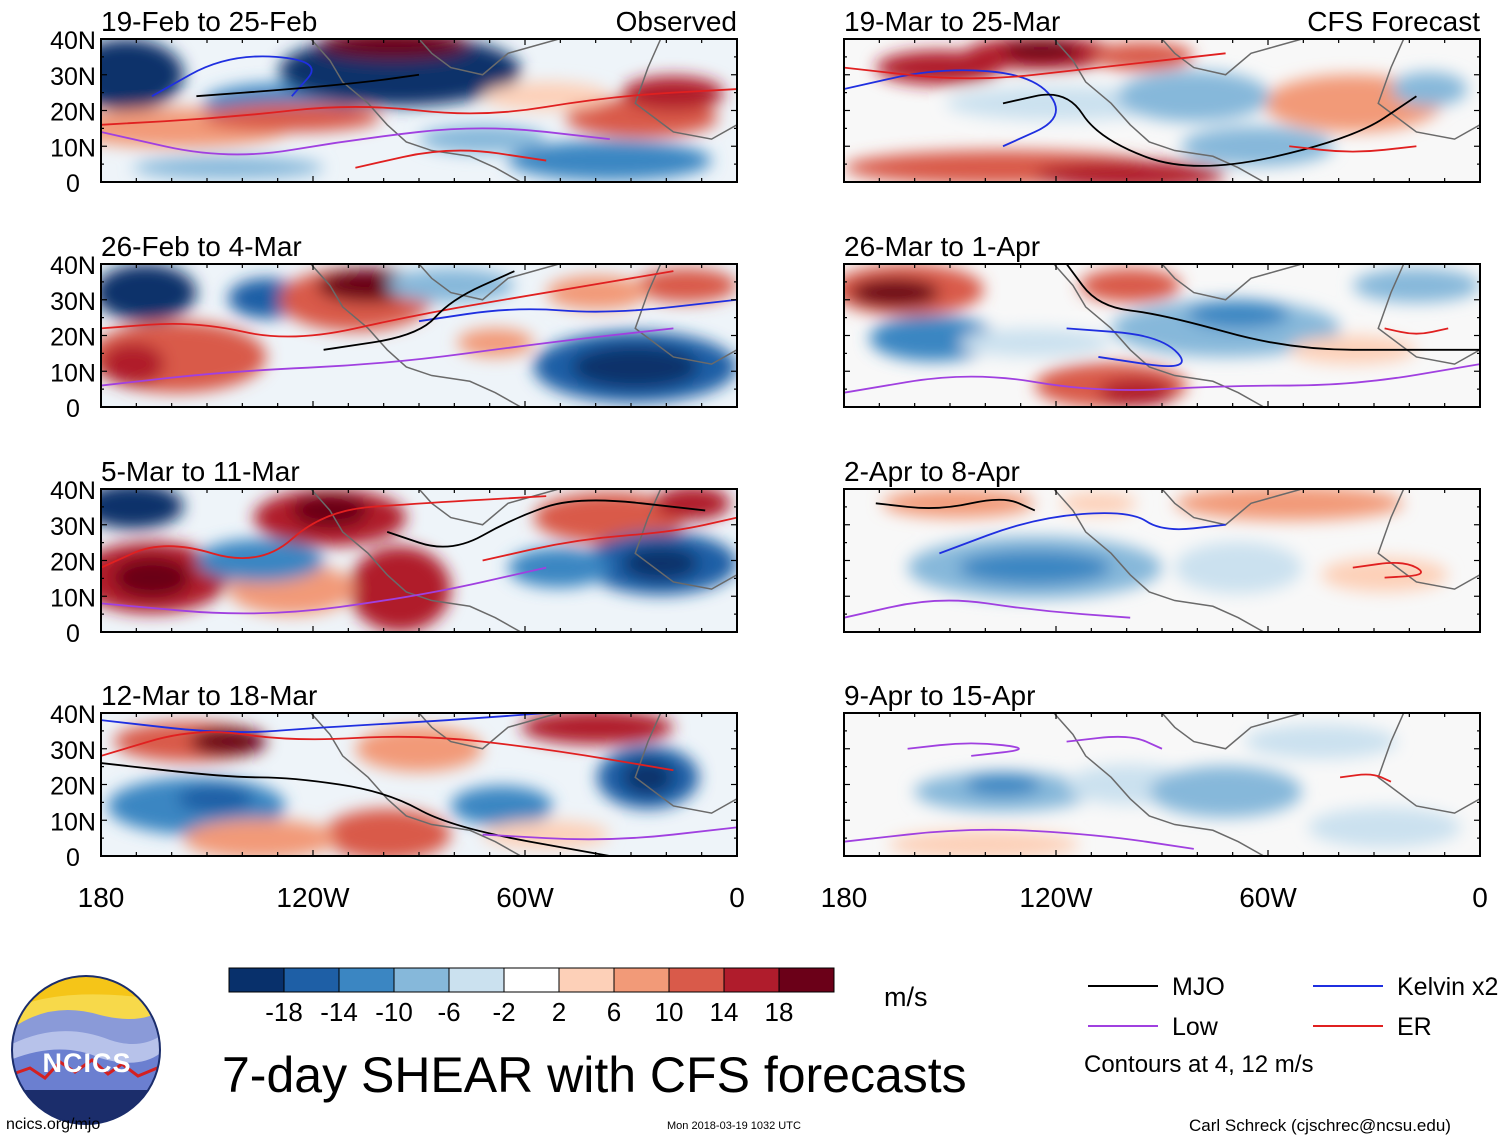 This screenshot has width=1510, height=1141. I want to click on panel-forecast-0: 19-Mar to 25-Mar CFS Forecast, so click(1162, 94).